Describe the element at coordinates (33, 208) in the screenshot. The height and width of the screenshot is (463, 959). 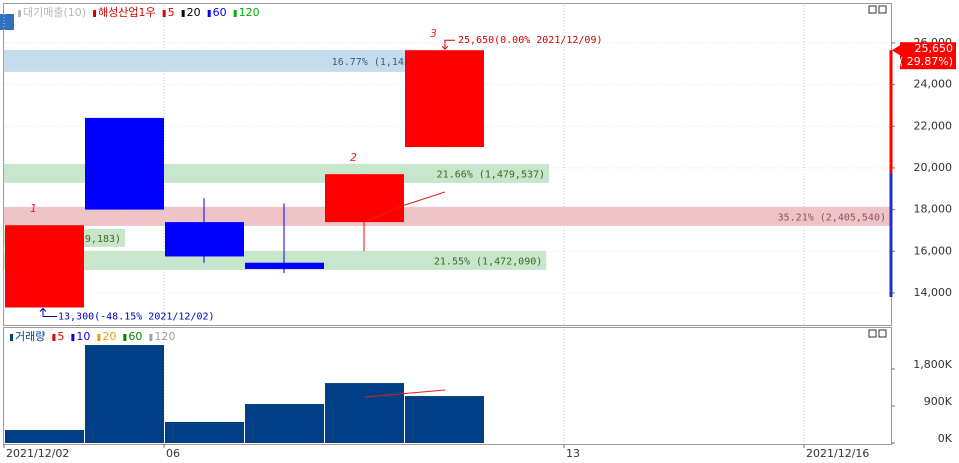
I see `handwritten-mark: 1` at that location.